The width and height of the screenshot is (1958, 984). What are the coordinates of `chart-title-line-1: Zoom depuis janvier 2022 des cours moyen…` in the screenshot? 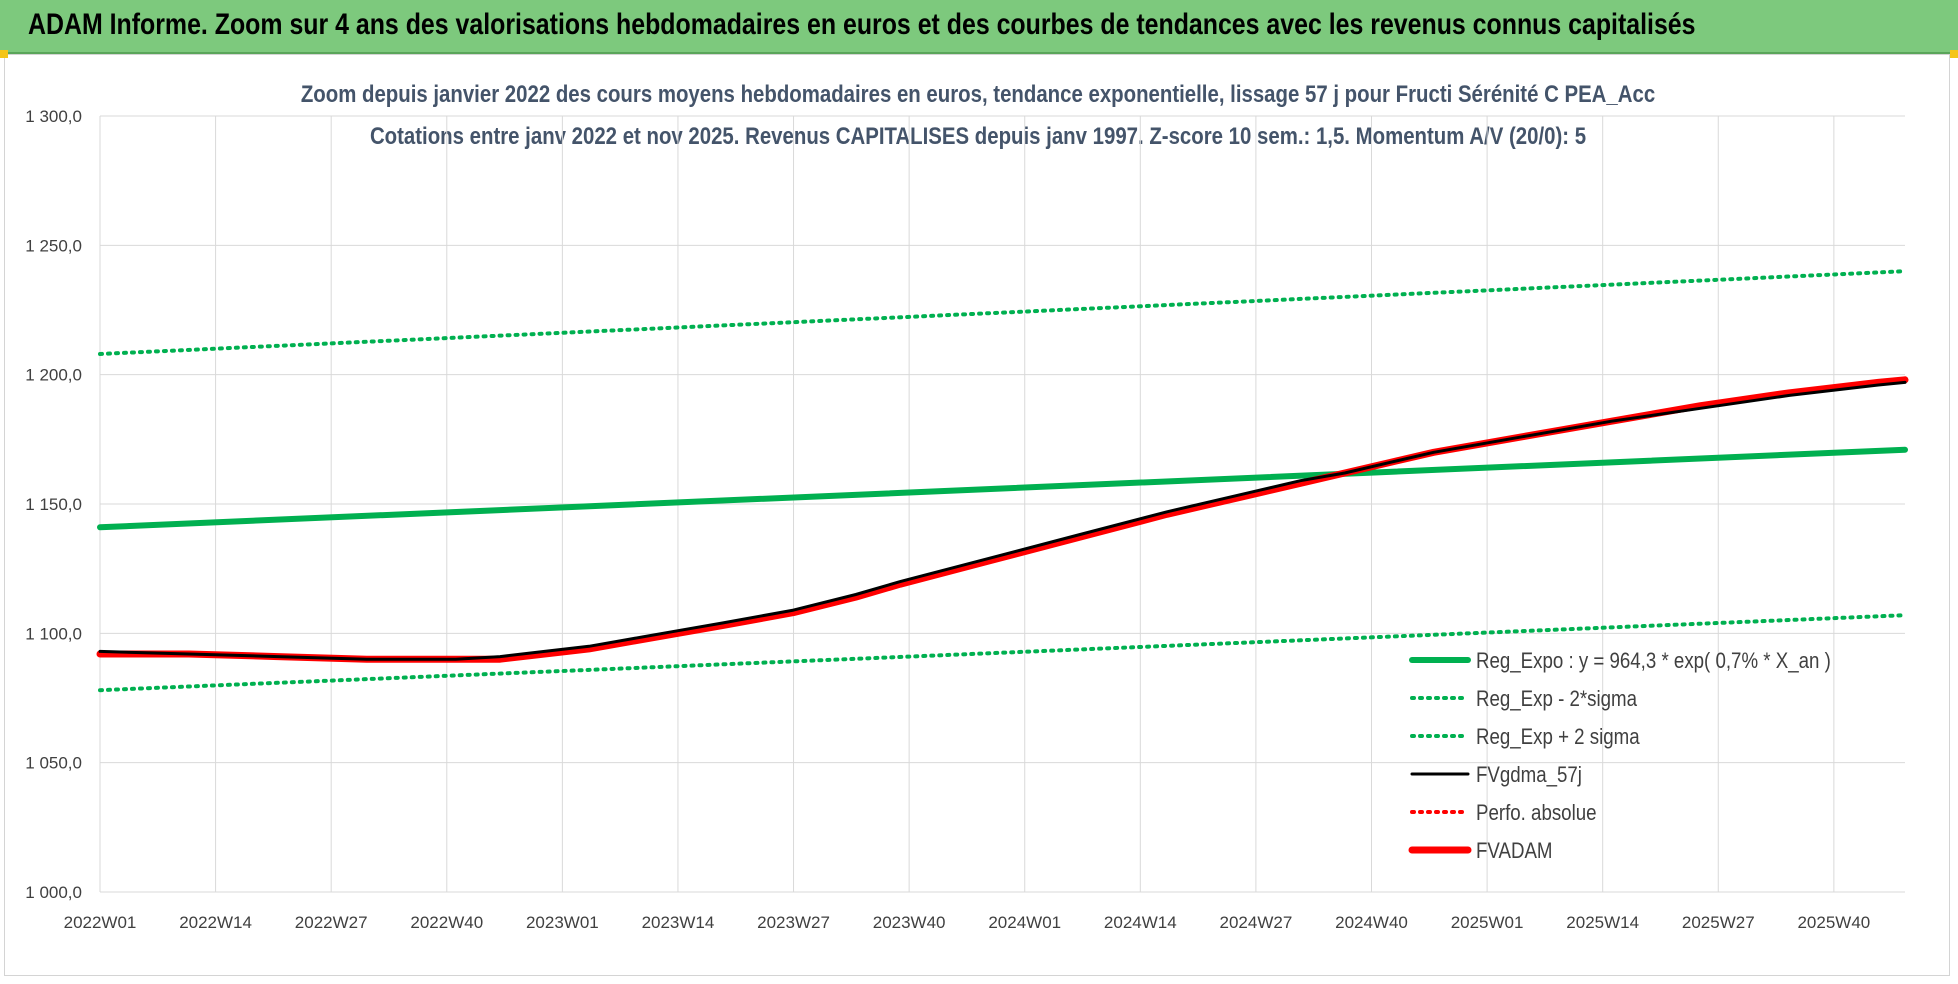 It's located at (978, 93).